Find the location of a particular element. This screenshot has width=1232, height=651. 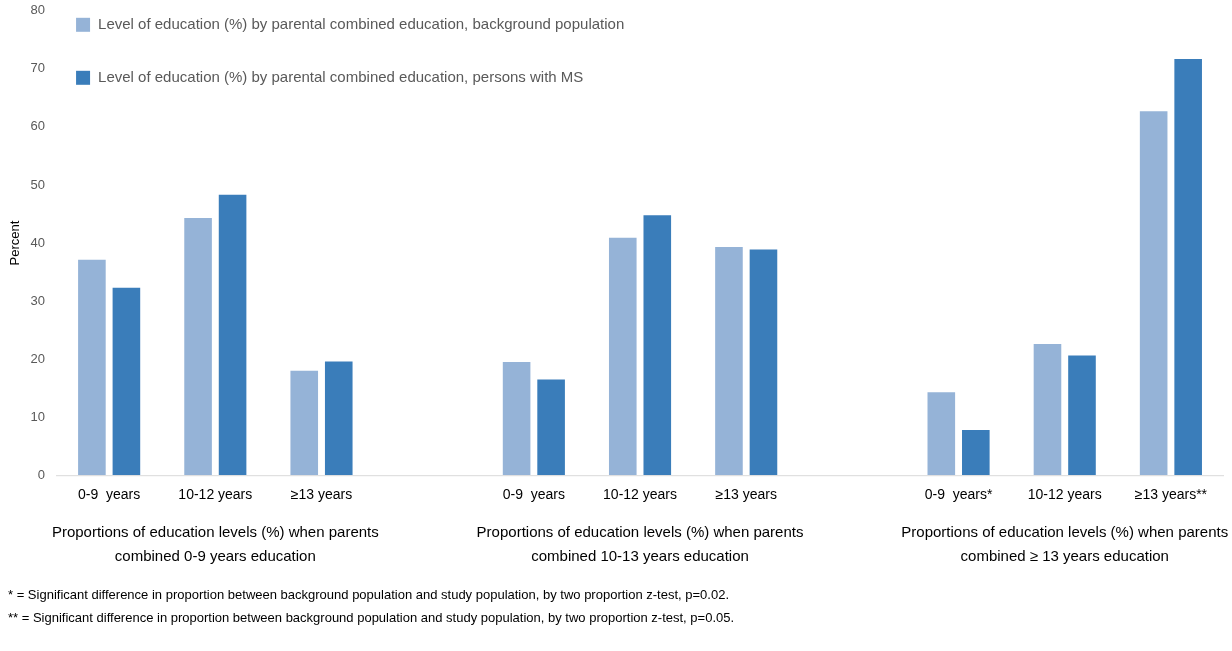

text: ** = Significant difference in proportion between background population and study population, by two proportion z-test, p=0.05. is located at coordinates (371, 617).